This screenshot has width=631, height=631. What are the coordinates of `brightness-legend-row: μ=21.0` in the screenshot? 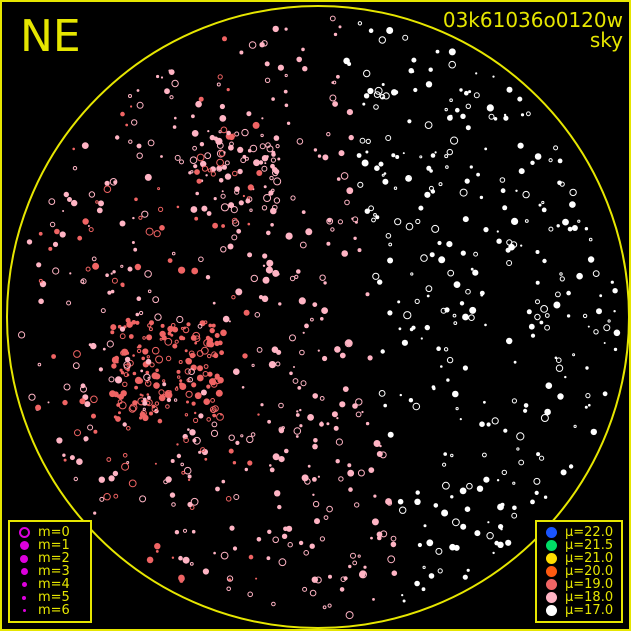 It's located at (579, 558).